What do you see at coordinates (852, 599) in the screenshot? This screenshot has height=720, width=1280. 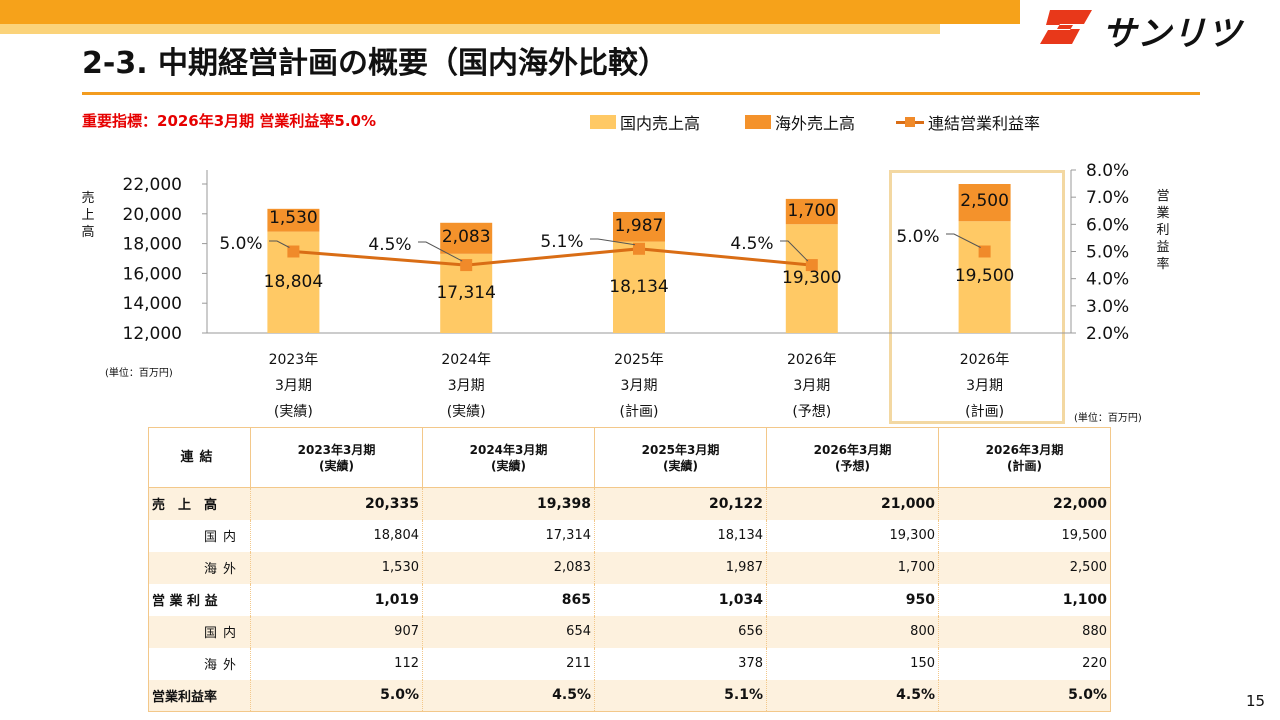 I see `table-cell: 950` at bounding box center [852, 599].